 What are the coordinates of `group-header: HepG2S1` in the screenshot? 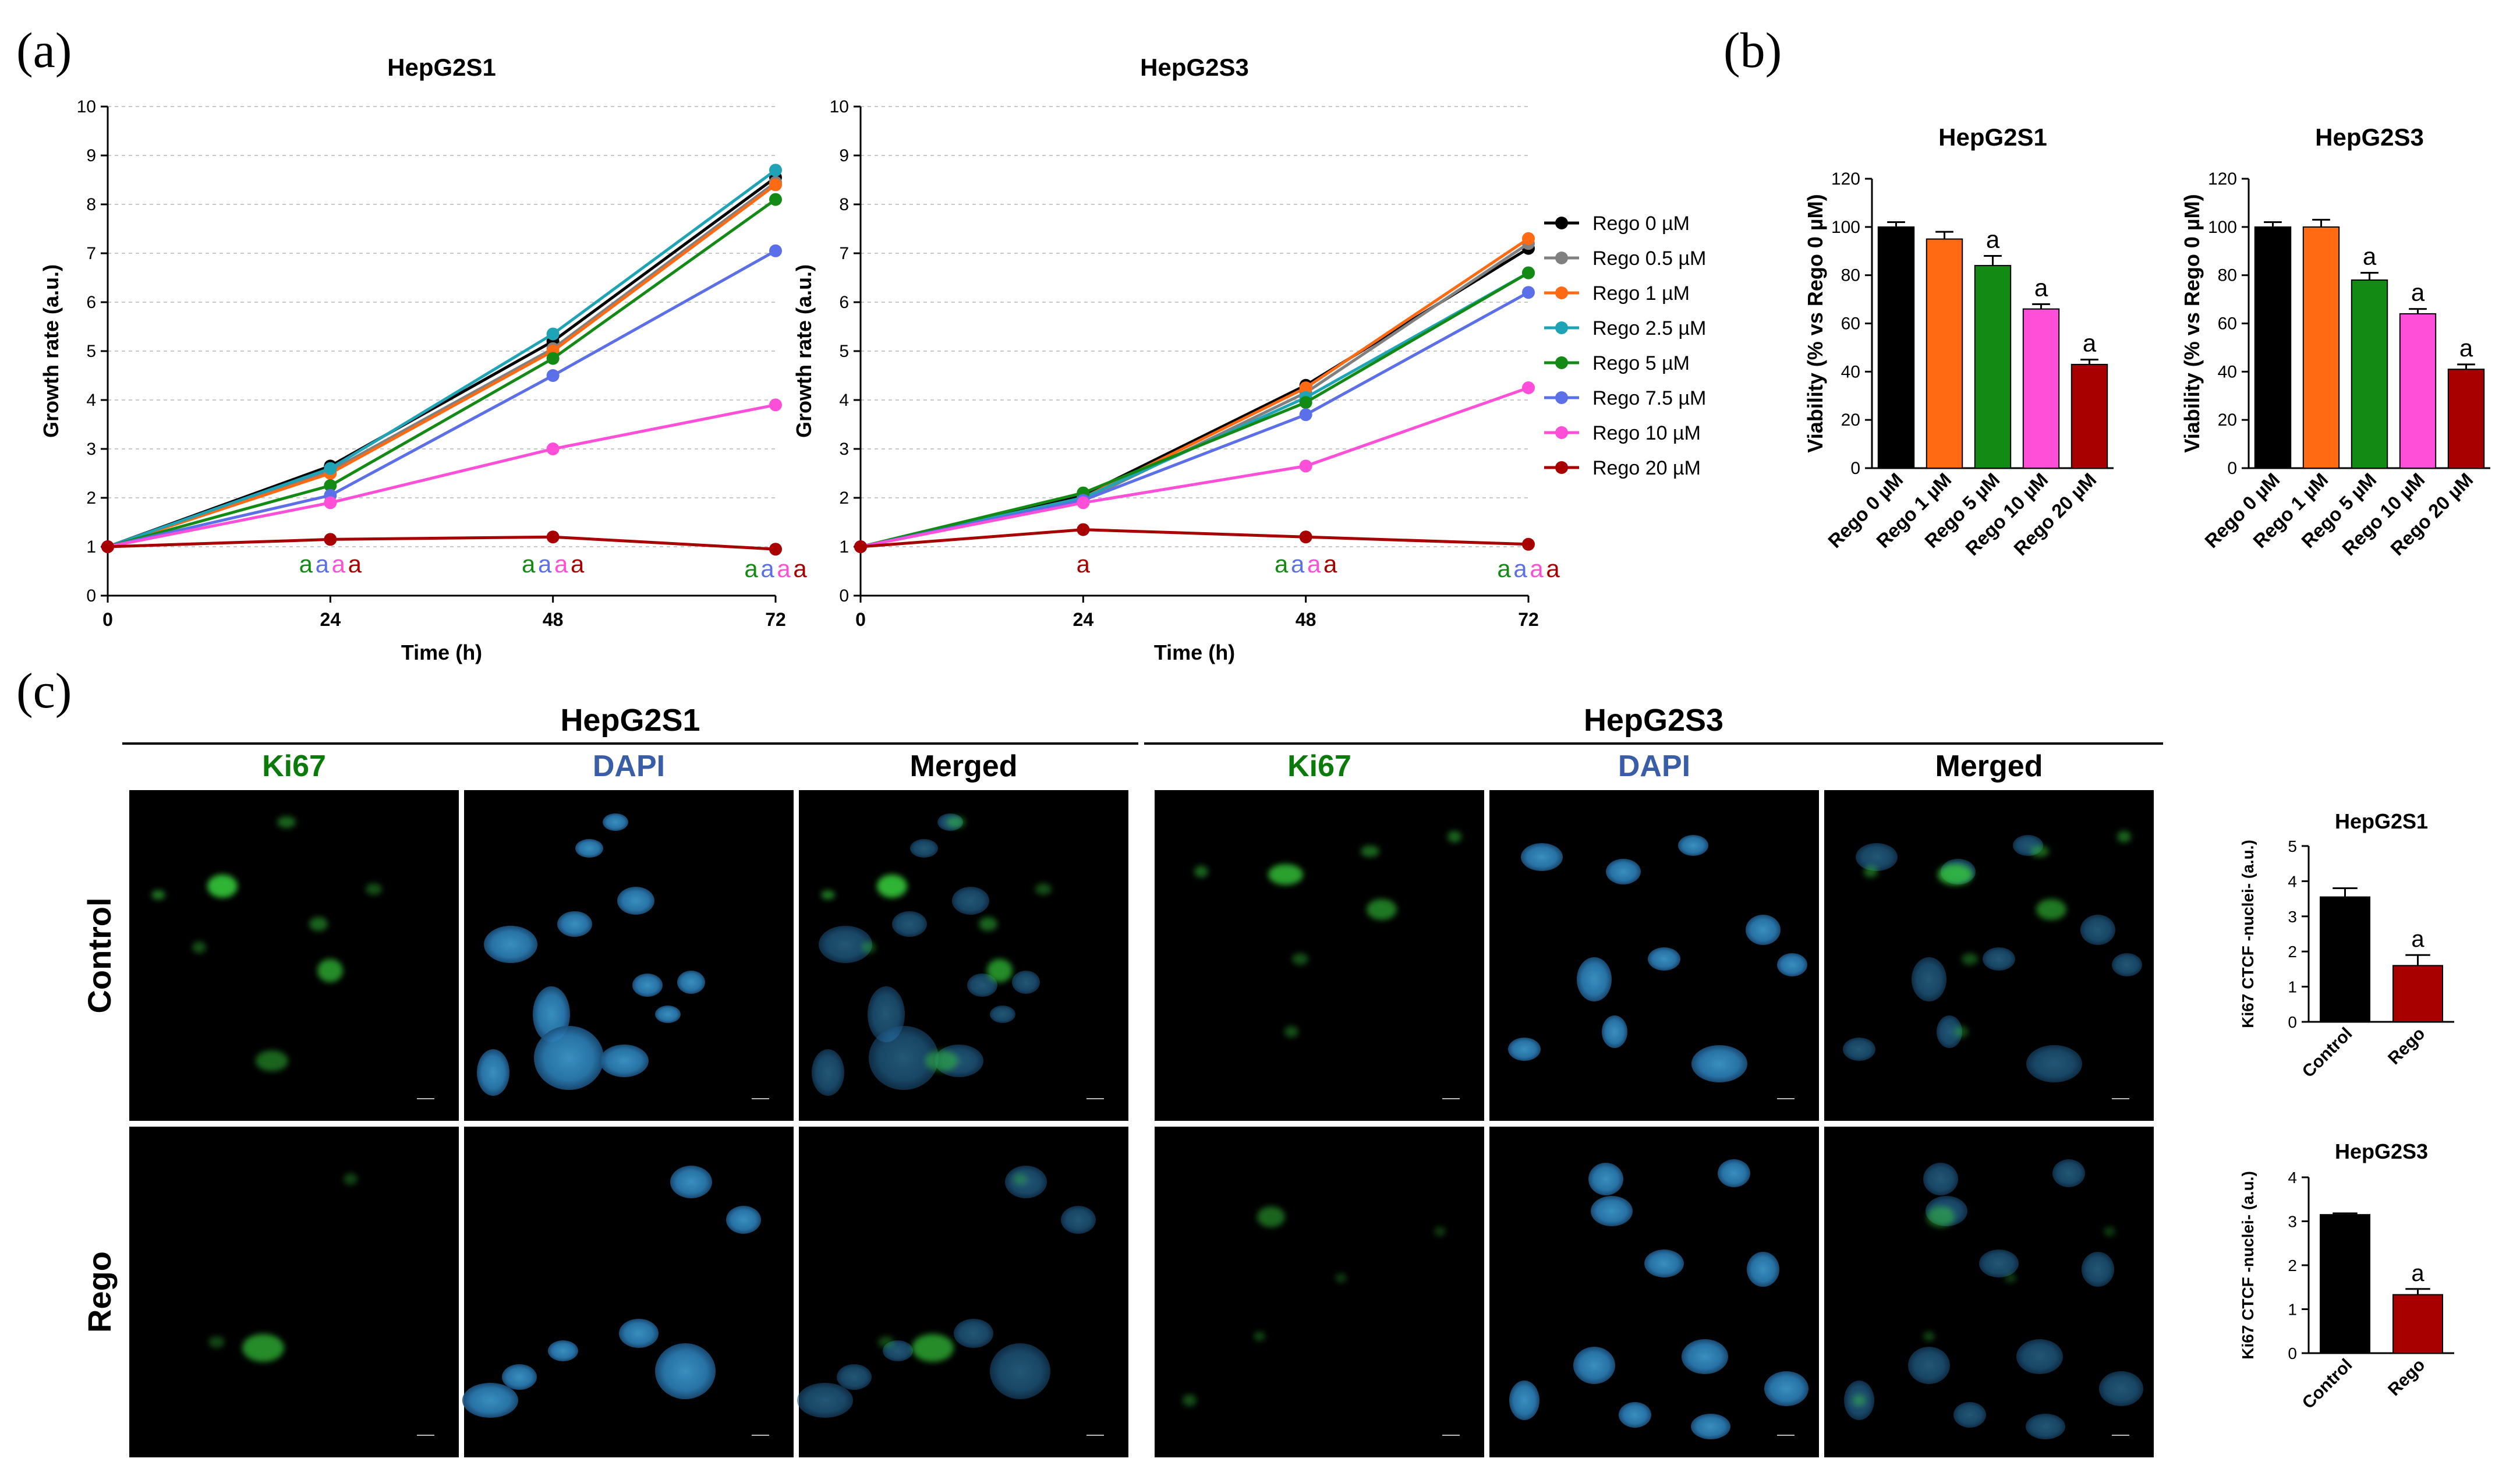 It's located at (630, 720).